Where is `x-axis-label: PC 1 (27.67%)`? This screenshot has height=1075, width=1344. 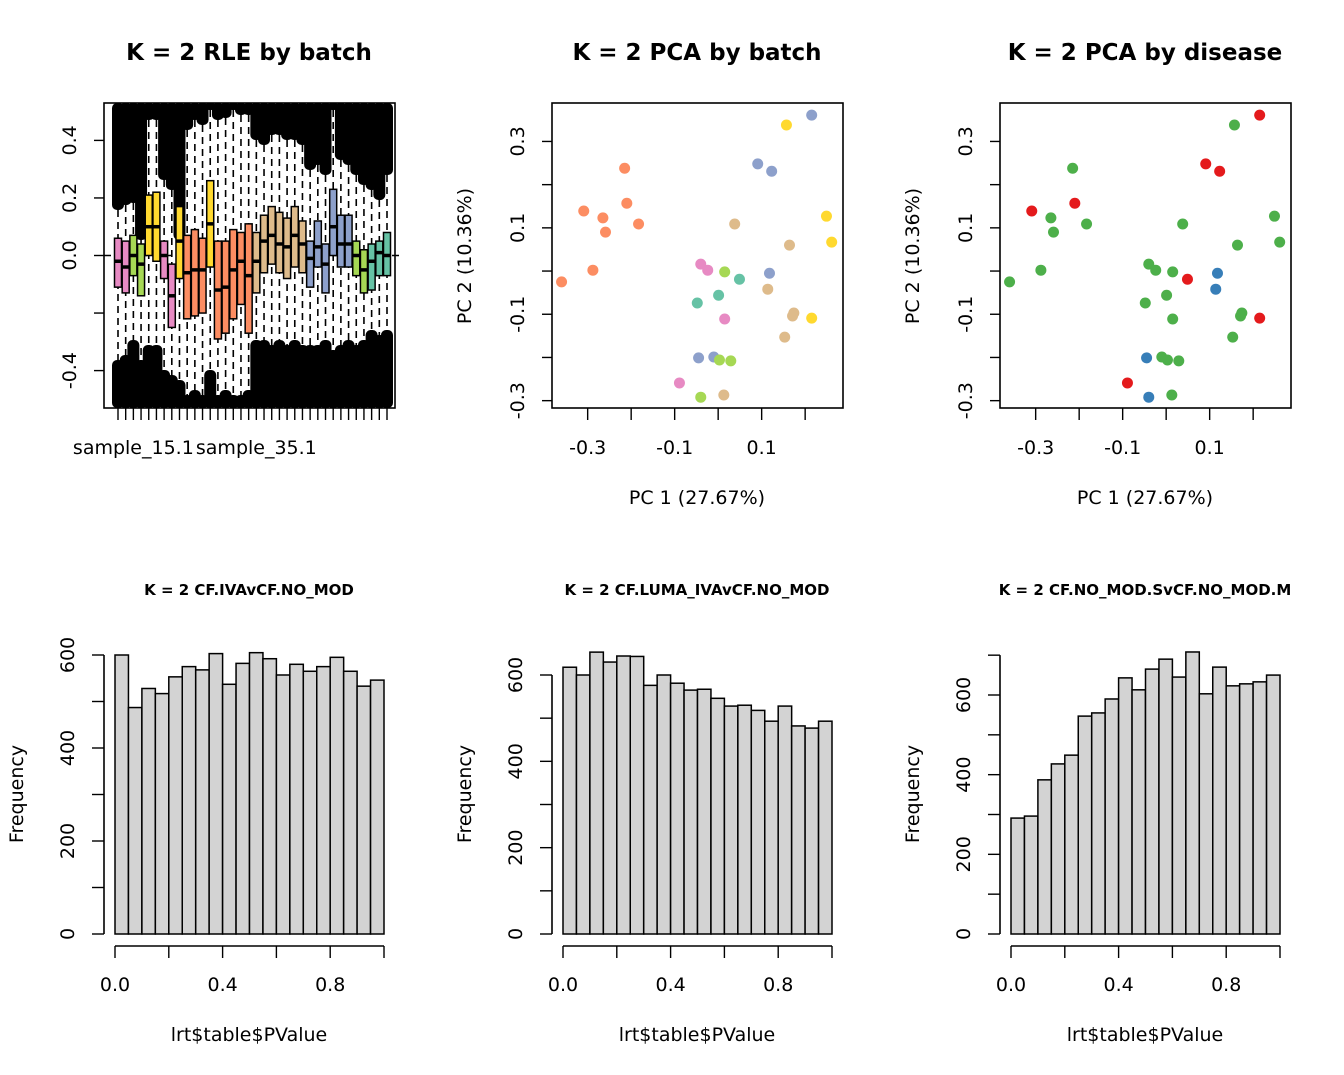
x-axis-label: PC 1 (27.67%) is located at coordinates (697, 498).